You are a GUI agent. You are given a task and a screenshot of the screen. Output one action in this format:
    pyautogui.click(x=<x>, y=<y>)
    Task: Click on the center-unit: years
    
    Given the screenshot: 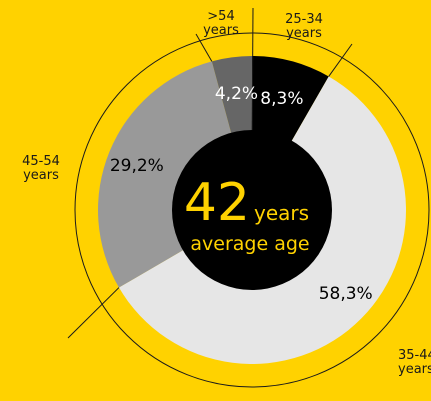 What is the action you would take?
    pyautogui.click(x=281, y=213)
    